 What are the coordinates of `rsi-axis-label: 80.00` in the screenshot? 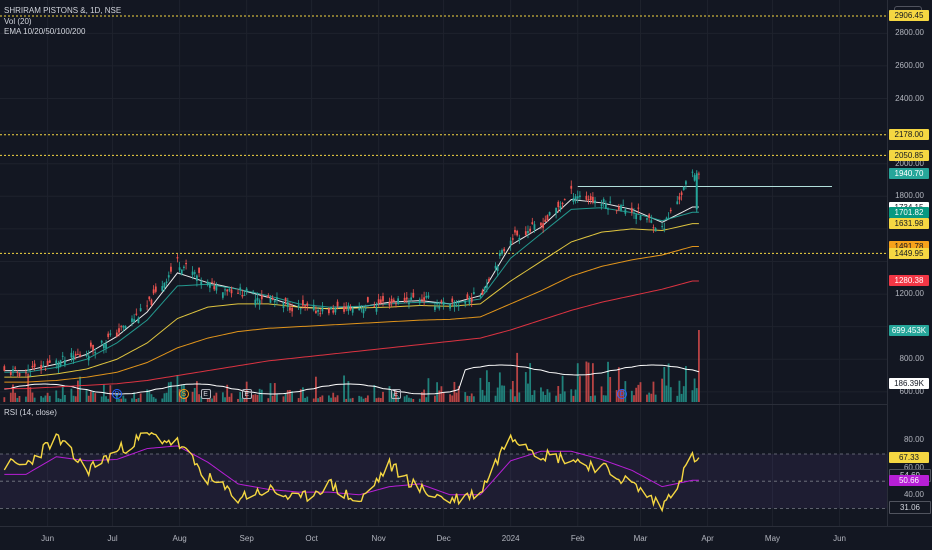 It's located at (913, 440).